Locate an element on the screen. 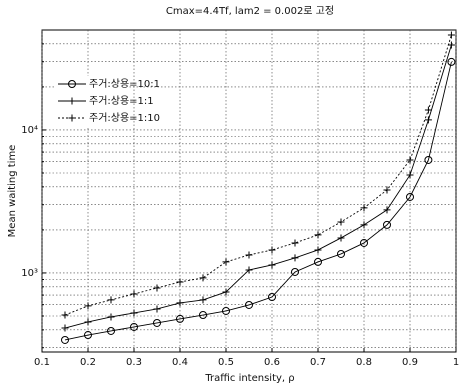  x-tick-label: 0.4 is located at coordinates (180, 362).